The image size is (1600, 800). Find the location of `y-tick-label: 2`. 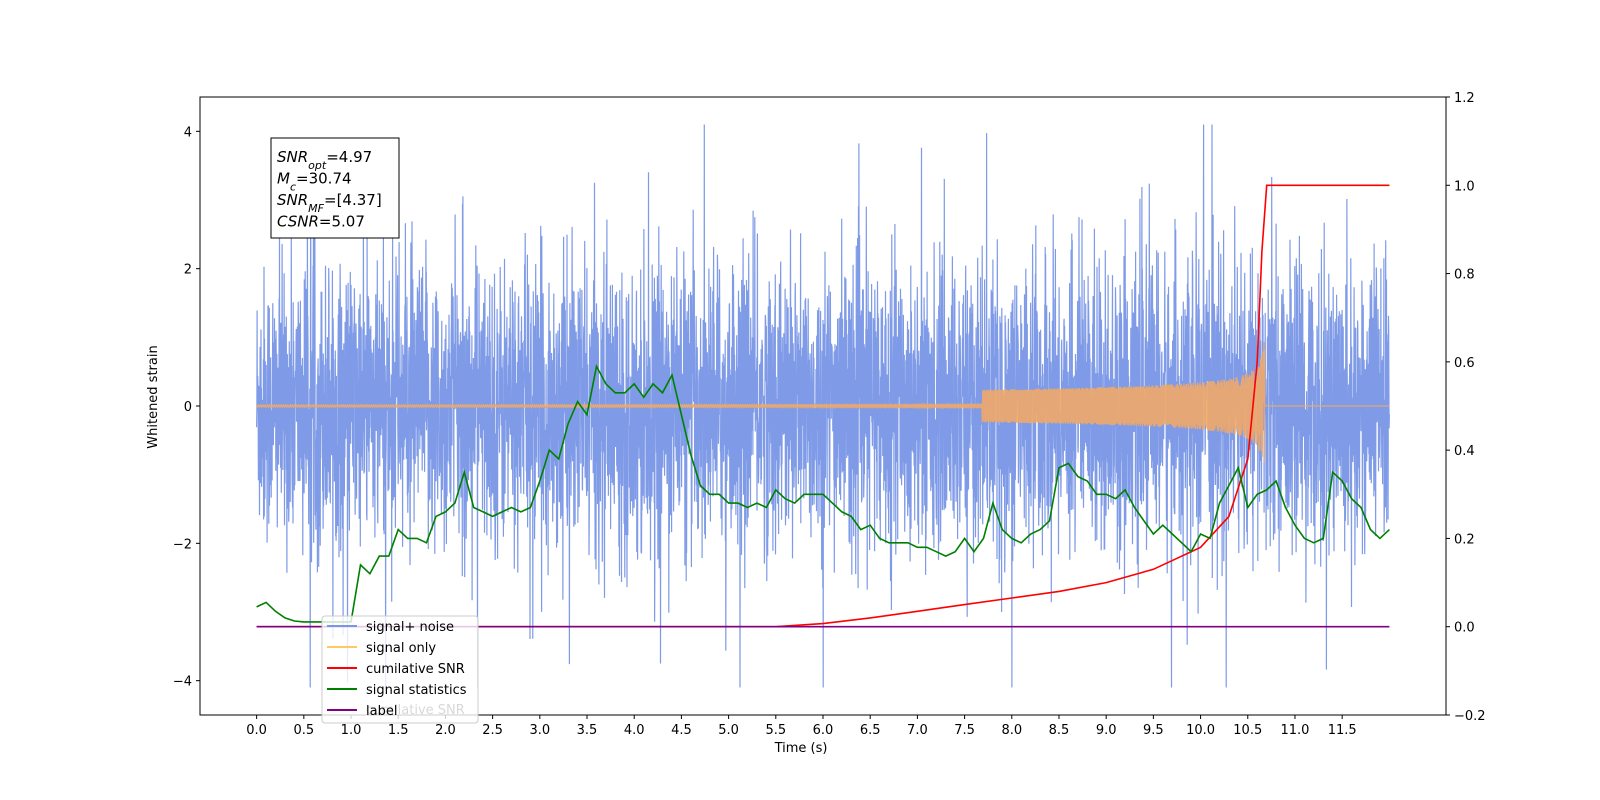

y-tick-label: 2 is located at coordinates (188, 270).